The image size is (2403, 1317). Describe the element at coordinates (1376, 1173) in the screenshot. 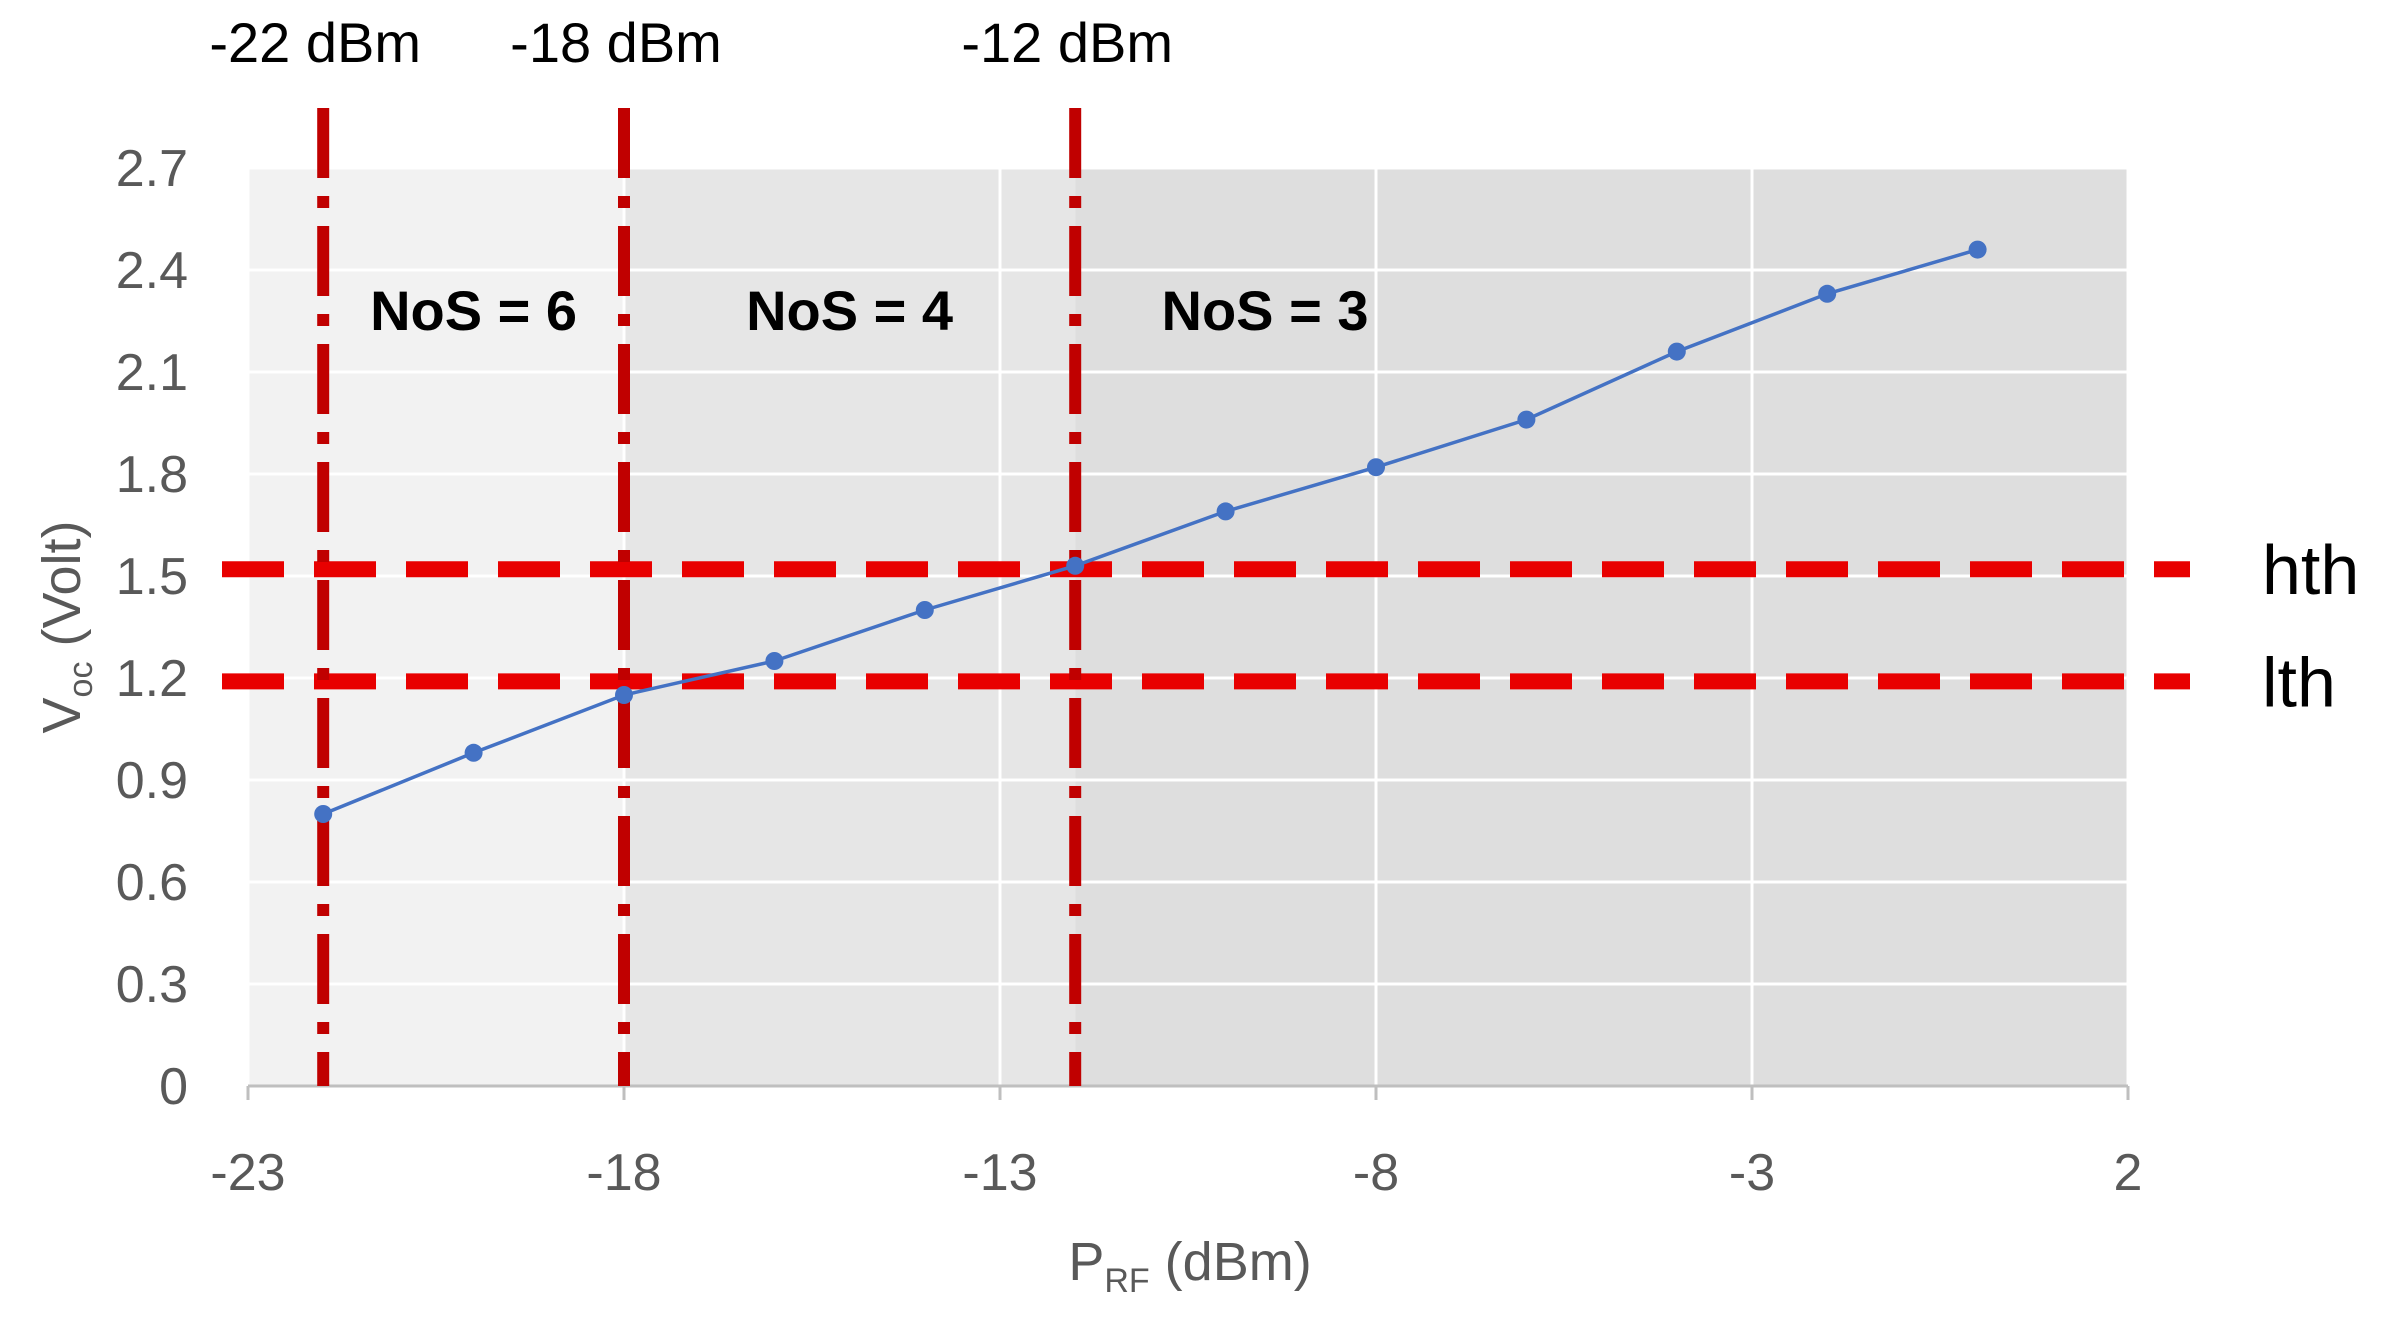

I see `x-tick-label: -8` at that location.